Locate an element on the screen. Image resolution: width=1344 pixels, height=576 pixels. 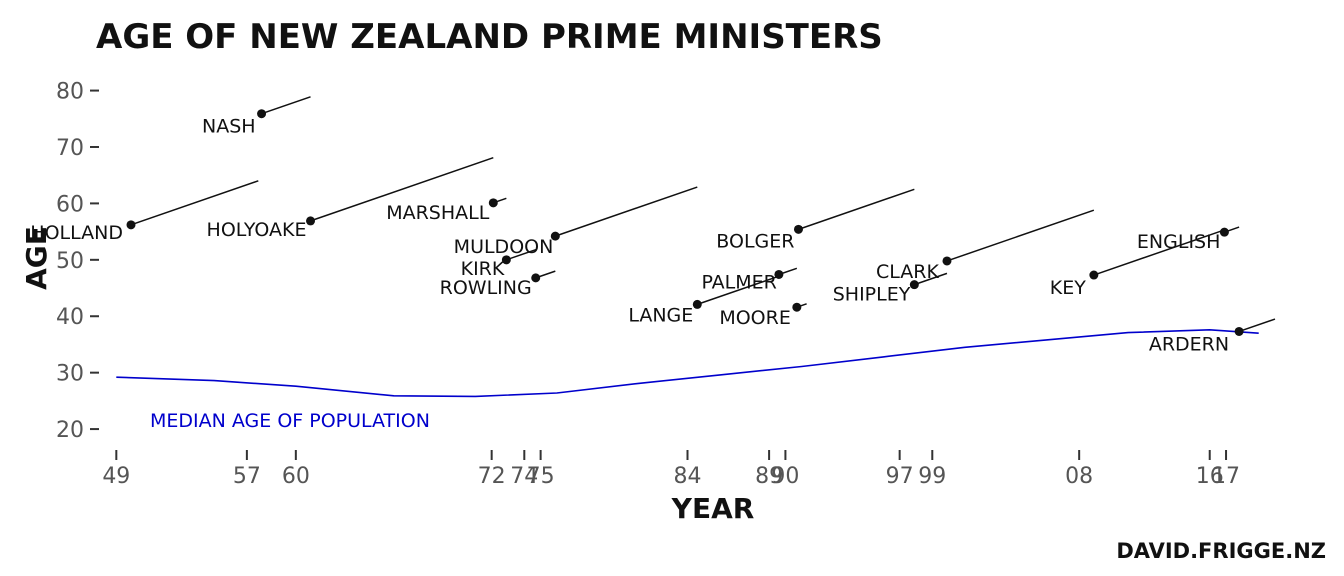
pm-point-moore is located at coordinates (797, 307).